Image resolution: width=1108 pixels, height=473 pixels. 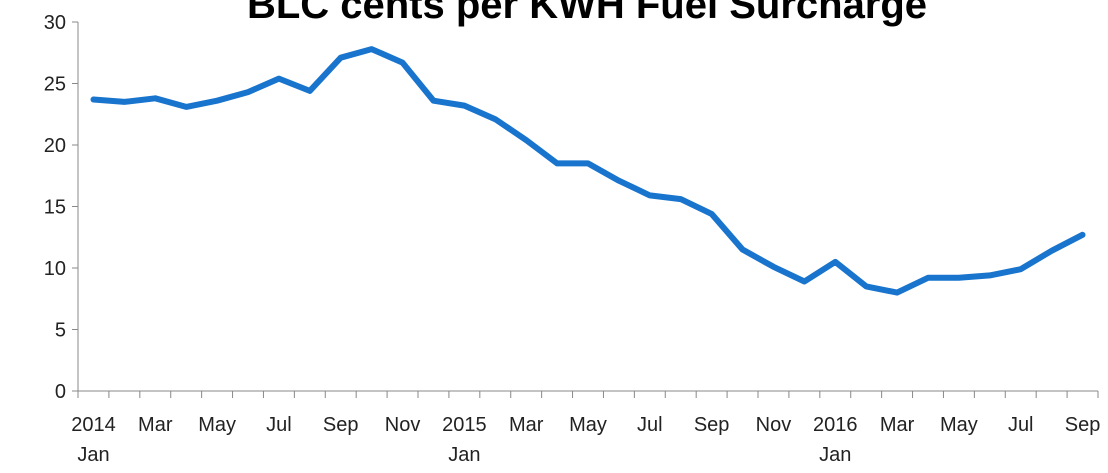 What do you see at coordinates (55, 85) in the screenshot?
I see `y-tick-label: 25` at bounding box center [55, 85].